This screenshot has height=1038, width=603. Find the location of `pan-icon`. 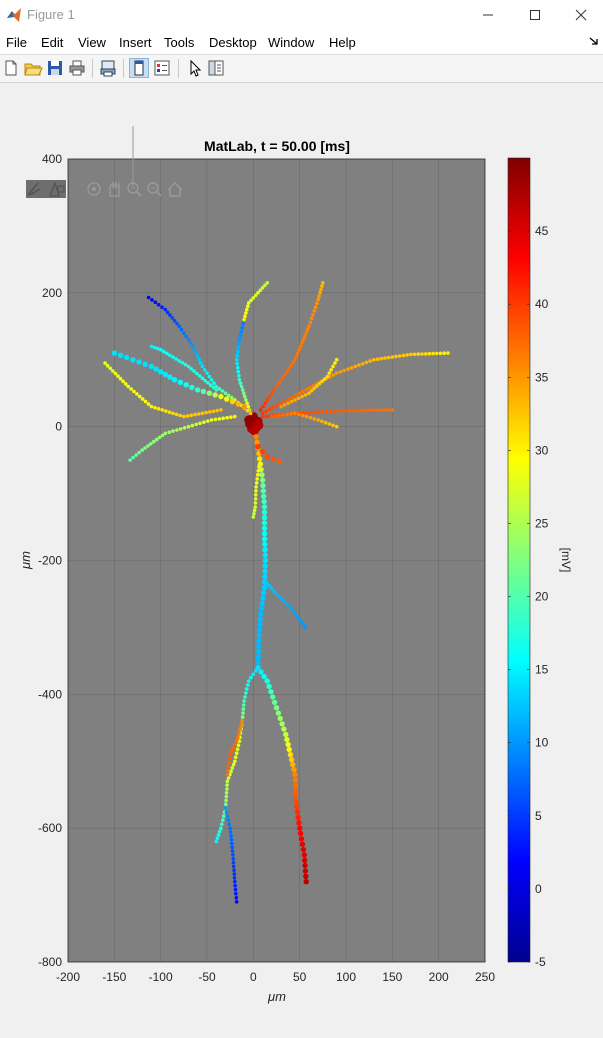

pan-icon is located at coordinates (114, 189).